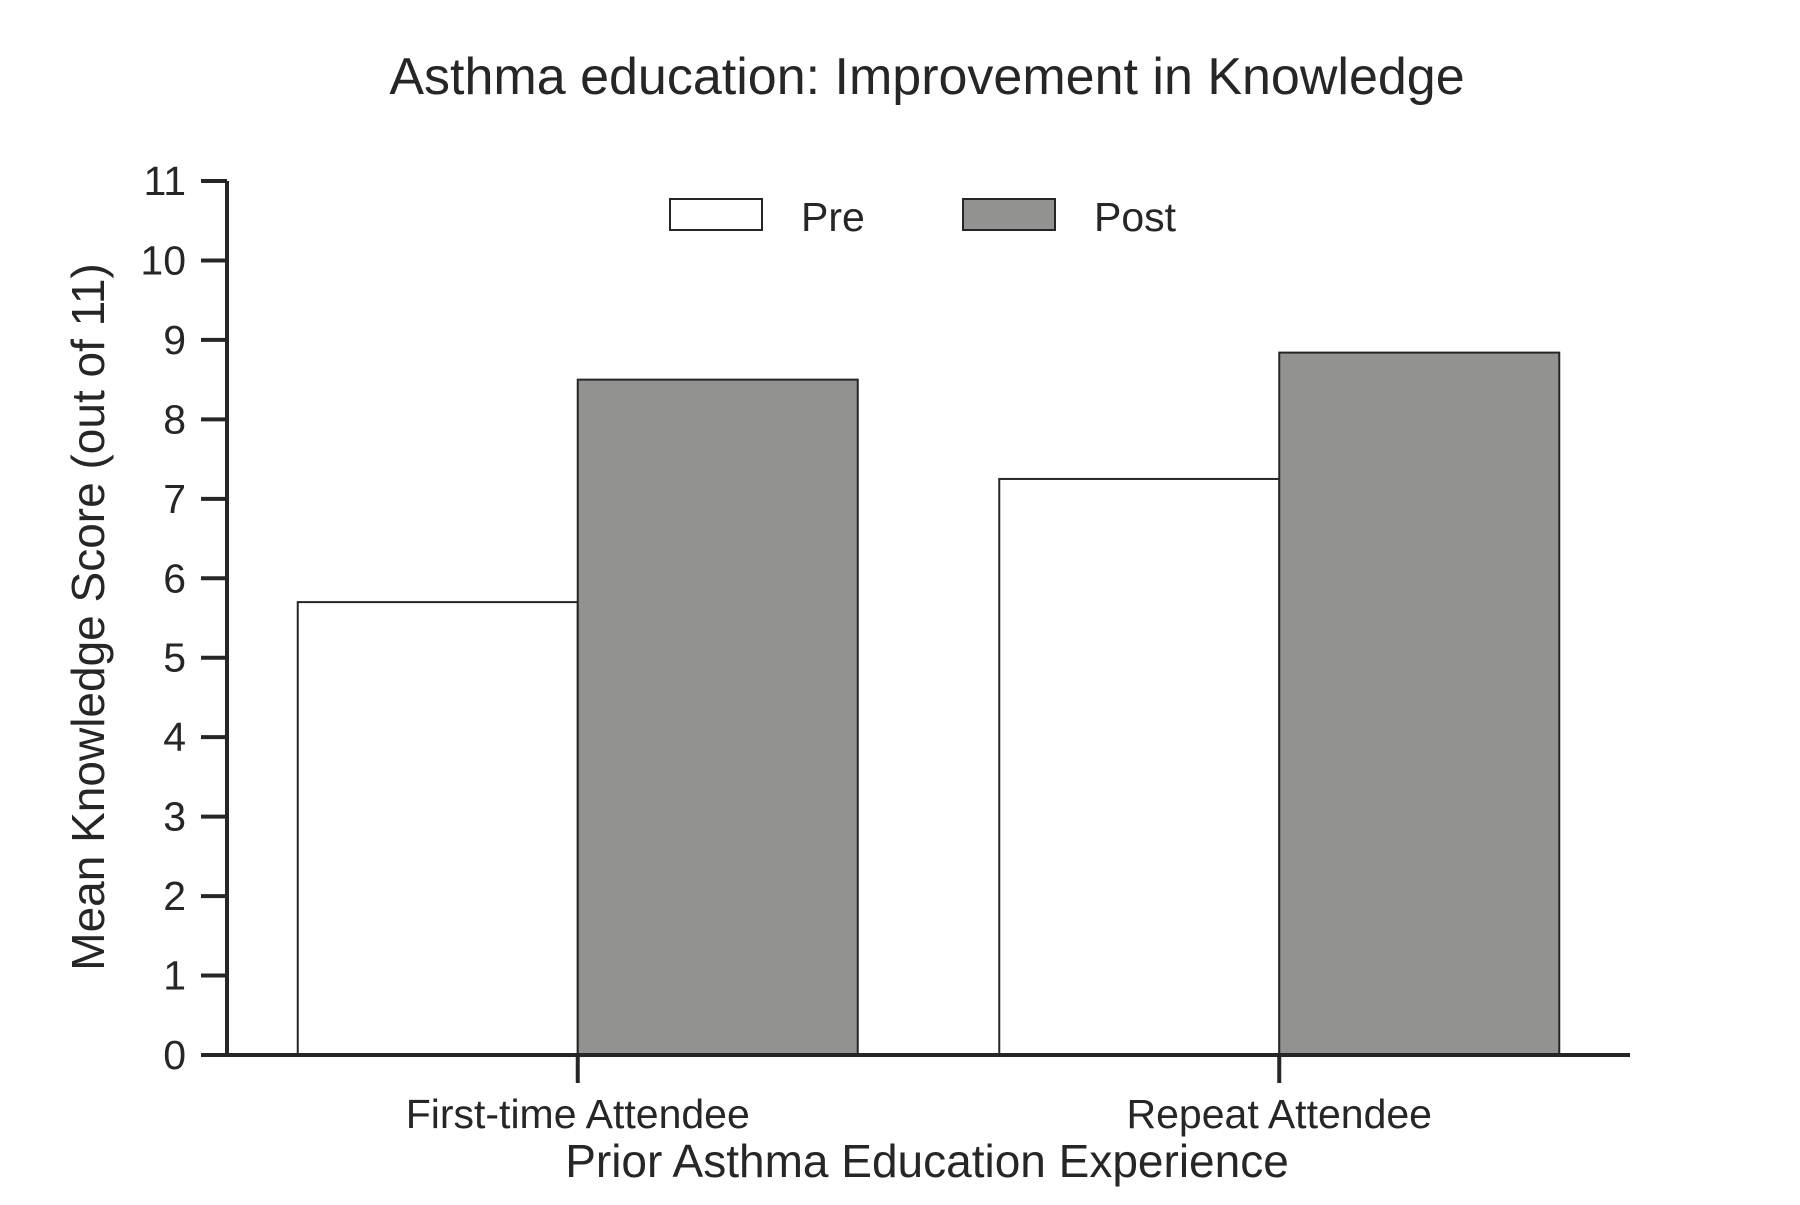 This screenshot has width=1800, height=1205. Describe the element at coordinates (578, 1114) in the screenshot. I see `x-tick-label: First-time Attendee` at that location.